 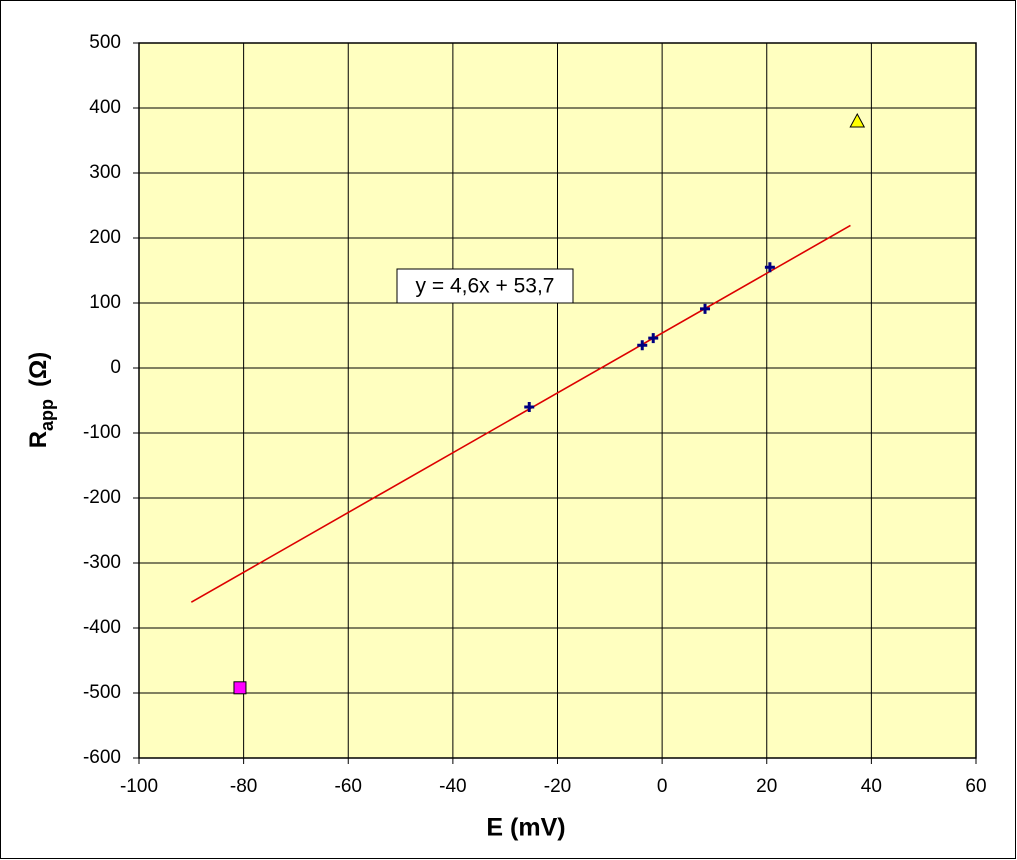 I want to click on y-tick-label: 200, so click(x=105, y=237).